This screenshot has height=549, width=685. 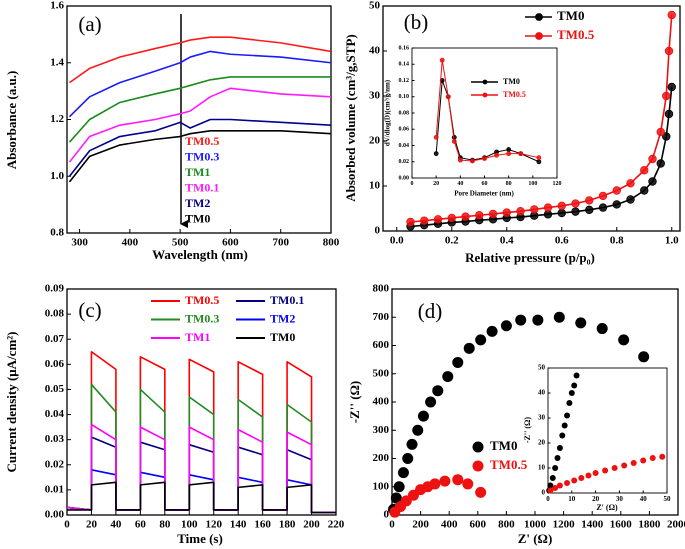 I want to click on y-tick-label: 1.2, so click(x=57, y=119).